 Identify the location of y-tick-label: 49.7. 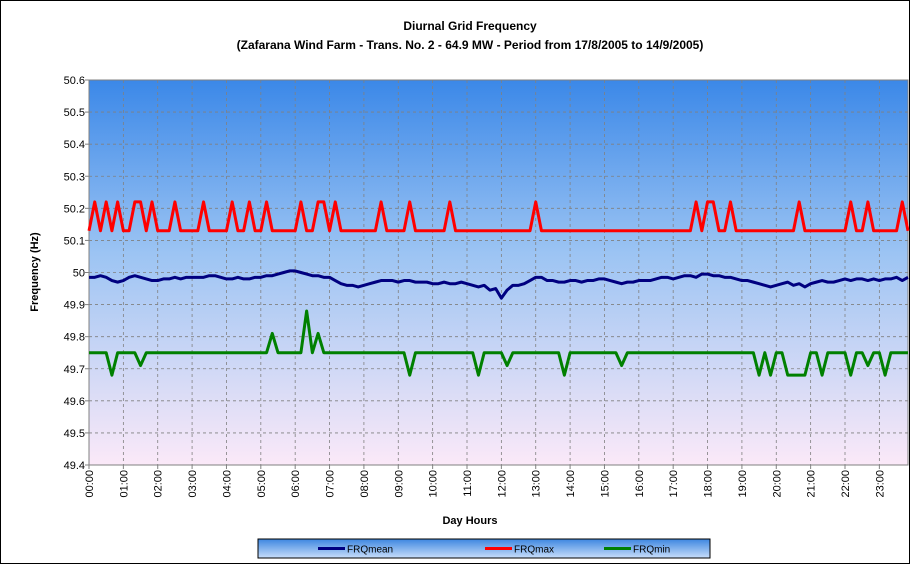
(74, 370).